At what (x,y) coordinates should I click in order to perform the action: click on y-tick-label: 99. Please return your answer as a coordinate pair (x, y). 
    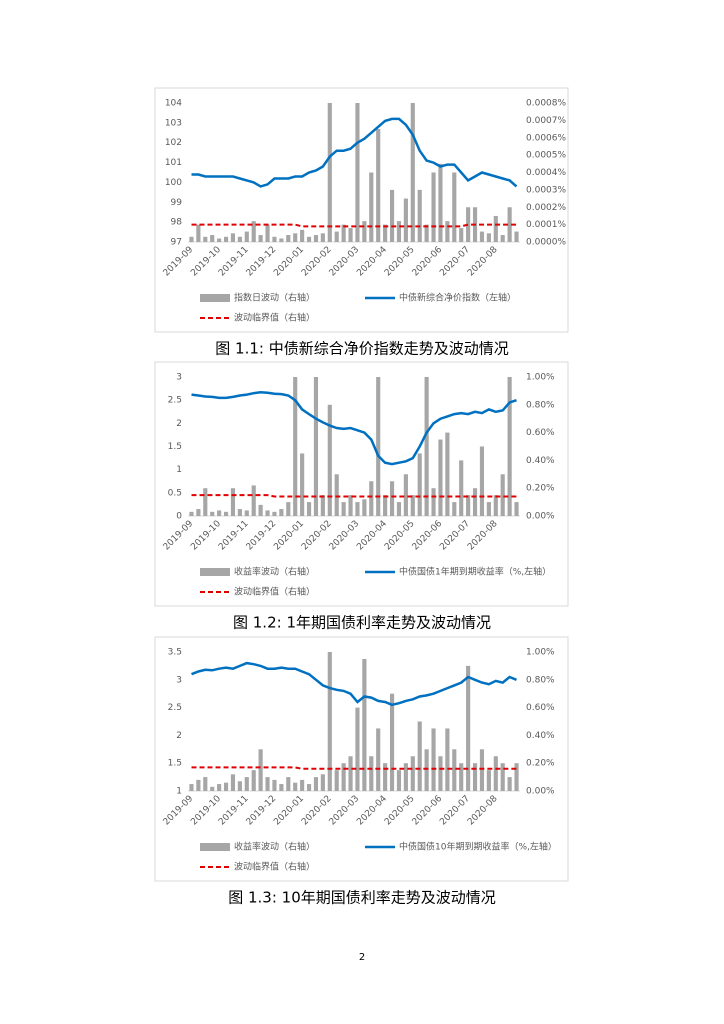
    Looking at the image, I should click on (177, 203).